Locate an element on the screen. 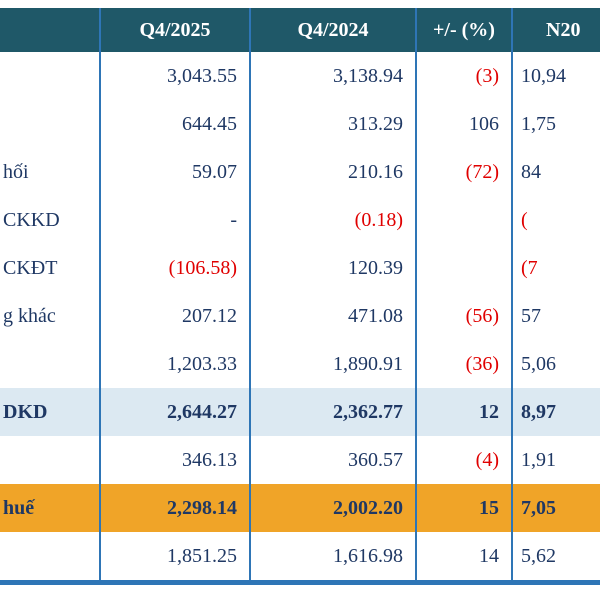 Image resolution: width=600 pixels, height=600 pixels. header-label-col is located at coordinates (50, 30).